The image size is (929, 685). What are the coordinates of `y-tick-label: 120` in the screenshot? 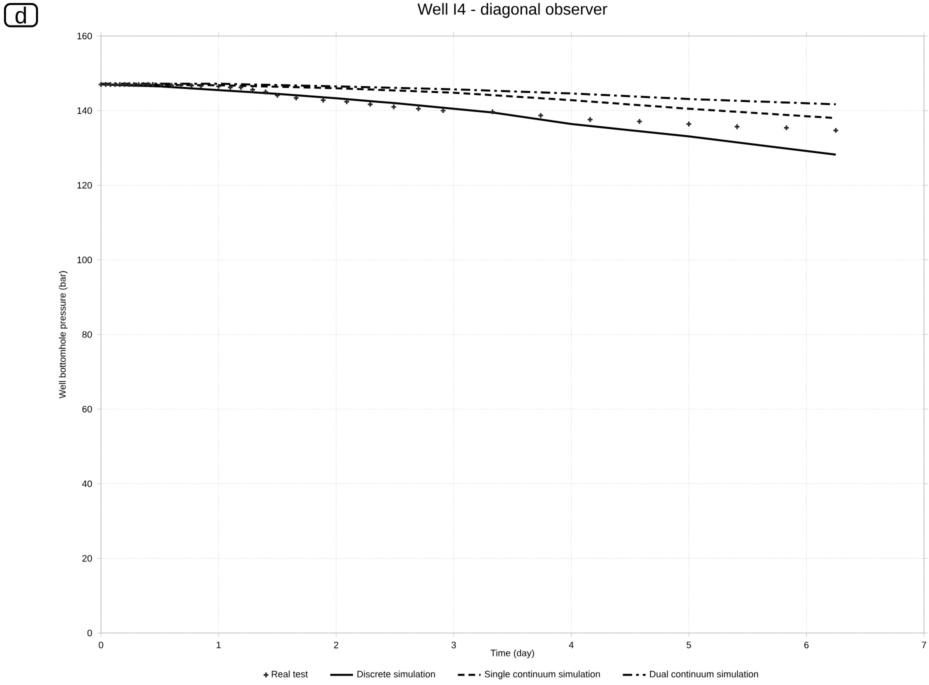 It's located at (84, 185).